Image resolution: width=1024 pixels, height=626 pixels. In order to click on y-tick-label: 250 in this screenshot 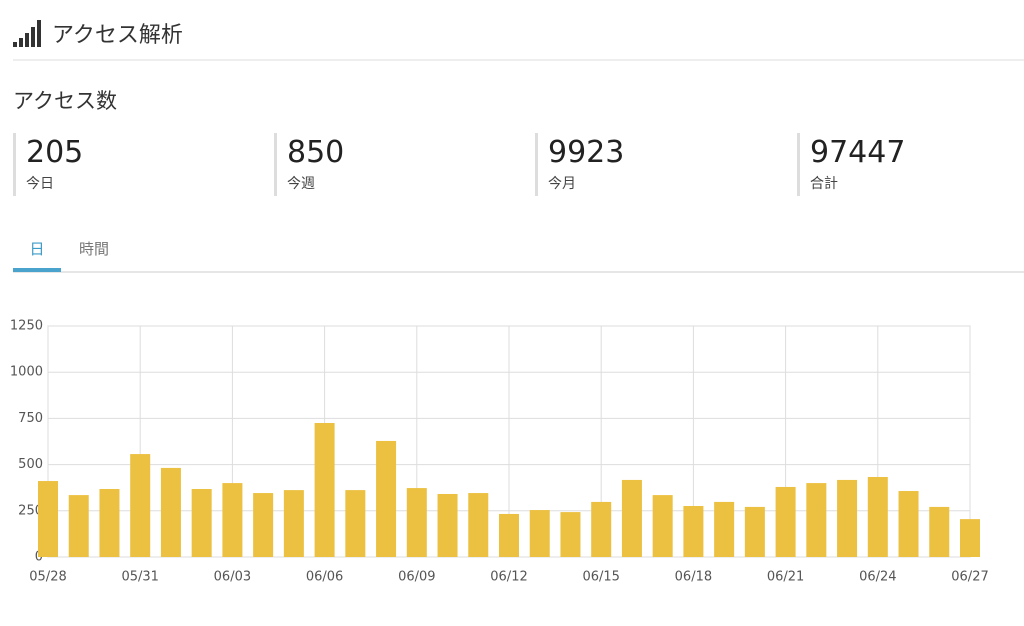, I will do `click(30, 510)`.